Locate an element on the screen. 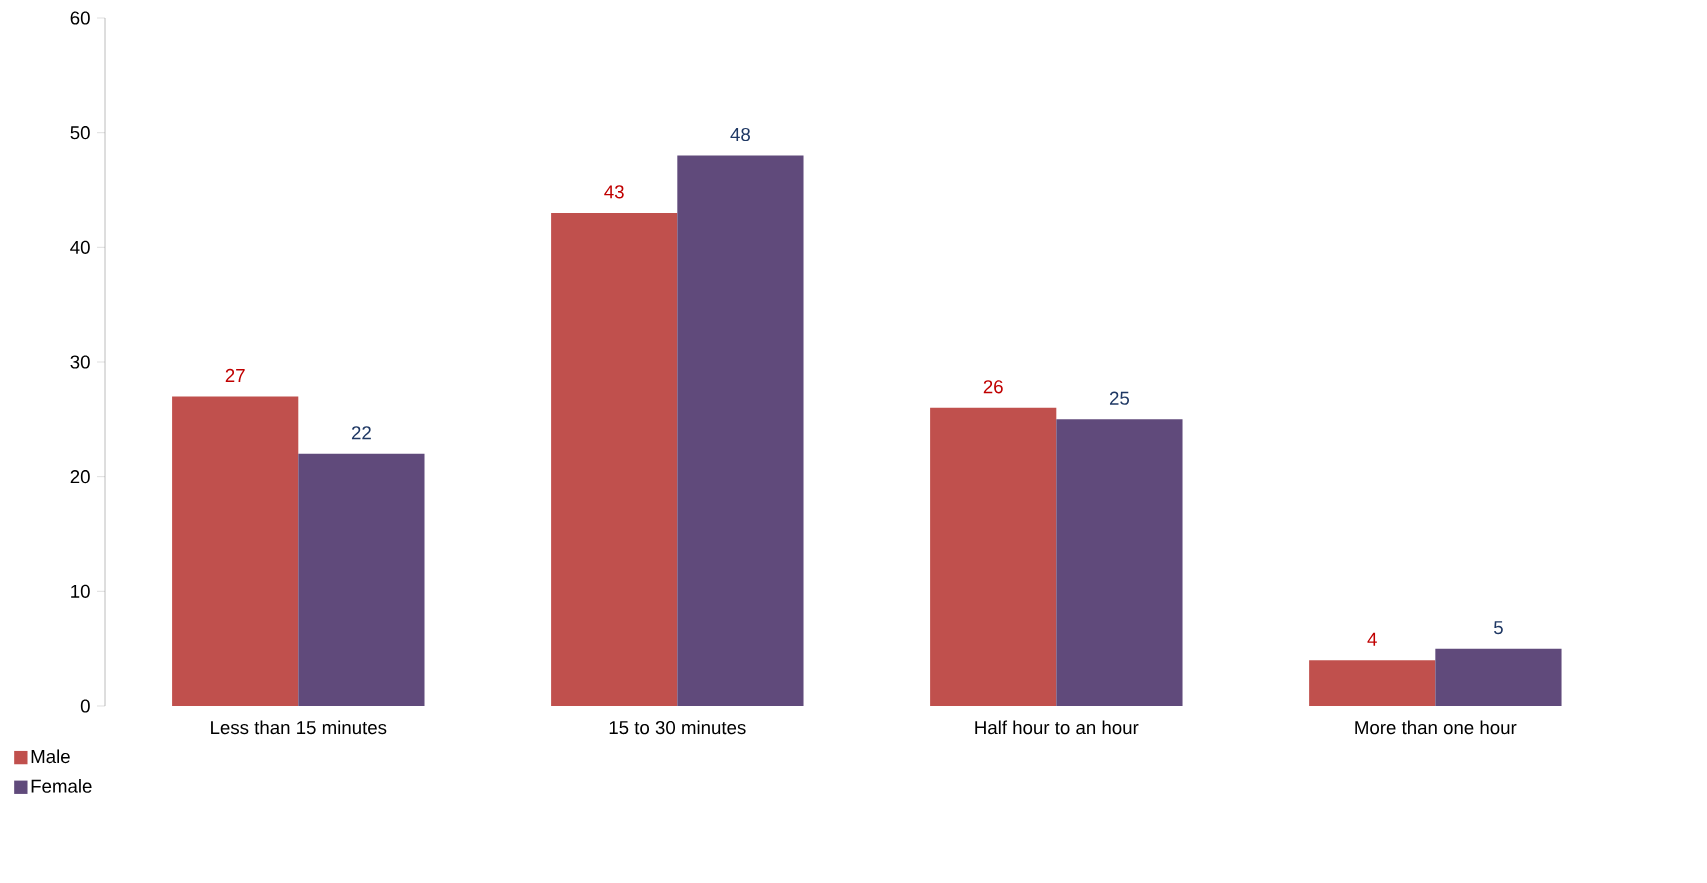 This screenshot has height=883, width=1707. data-label: 4 is located at coordinates (1372, 639).